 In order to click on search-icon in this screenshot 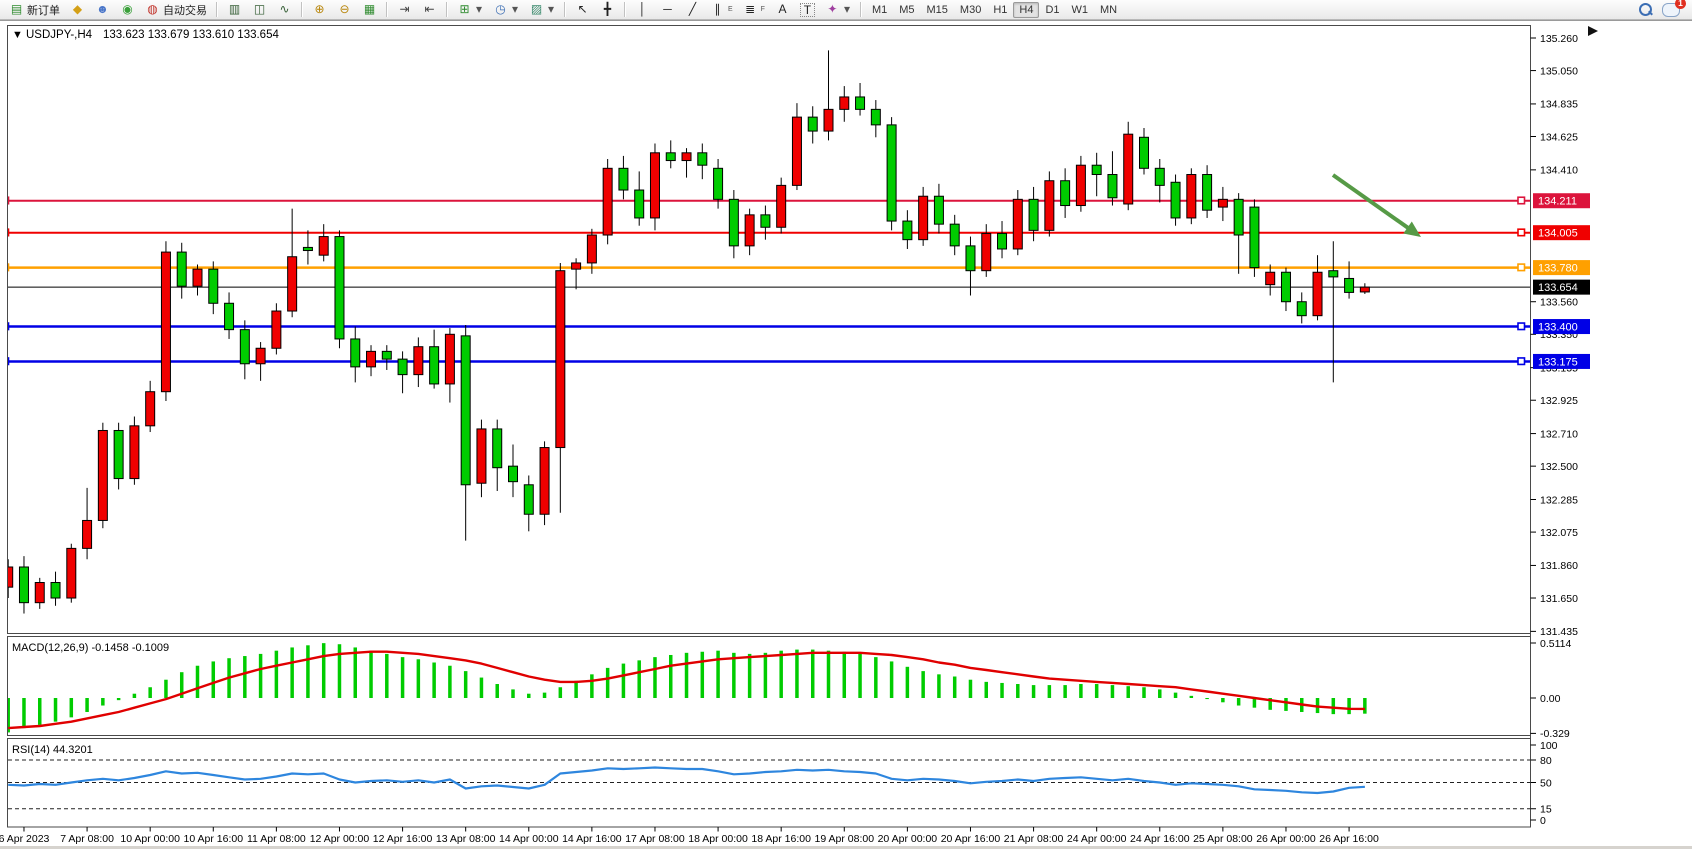, I will do `click(1645, 9)`.